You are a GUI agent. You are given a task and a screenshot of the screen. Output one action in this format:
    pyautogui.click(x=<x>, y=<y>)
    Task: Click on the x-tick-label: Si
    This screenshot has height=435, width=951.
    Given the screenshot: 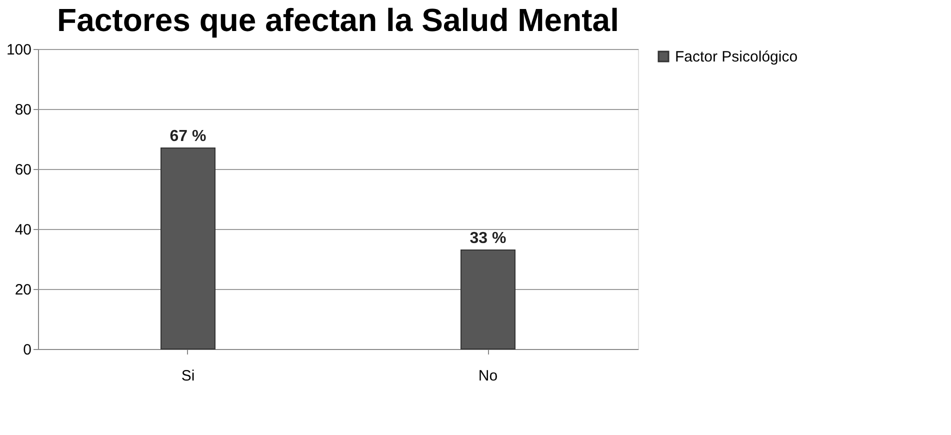 What is the action you would take?
    pyautogui.click(x=188, y=376)
    